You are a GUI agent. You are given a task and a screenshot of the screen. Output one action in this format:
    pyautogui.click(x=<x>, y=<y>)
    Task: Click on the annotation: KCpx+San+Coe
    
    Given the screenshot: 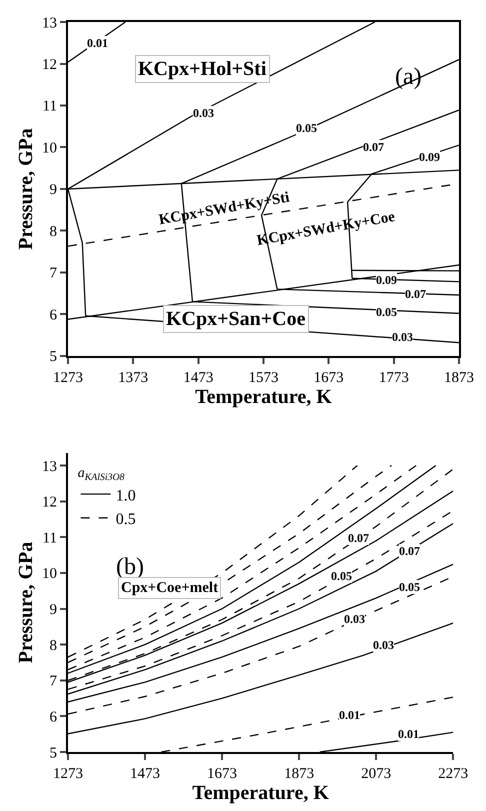 What is the action you would take?
    pyautogui.click(x=236, y=319)
    